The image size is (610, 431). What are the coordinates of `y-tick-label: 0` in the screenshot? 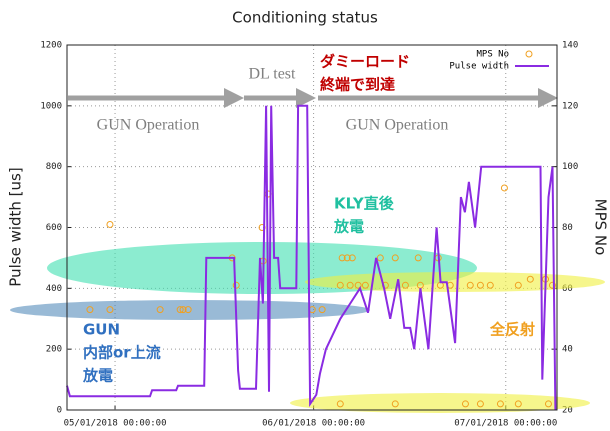 It's located at (59, 411).